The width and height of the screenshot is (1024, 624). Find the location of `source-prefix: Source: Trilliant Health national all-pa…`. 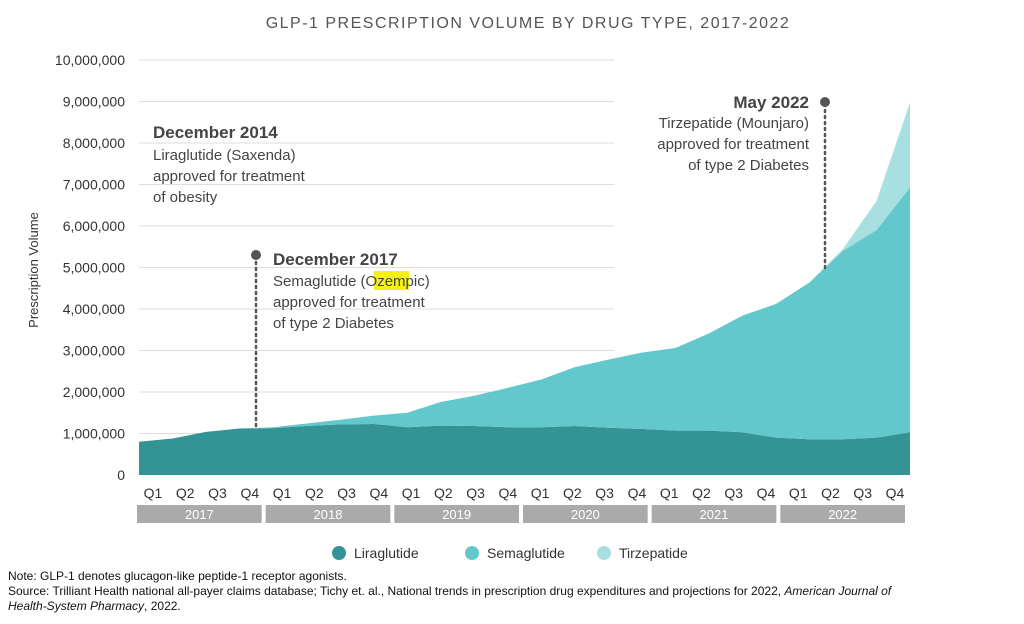

source-prefix: Source: Trilliant Health national all-pa… is located at coordinates (396, 591).